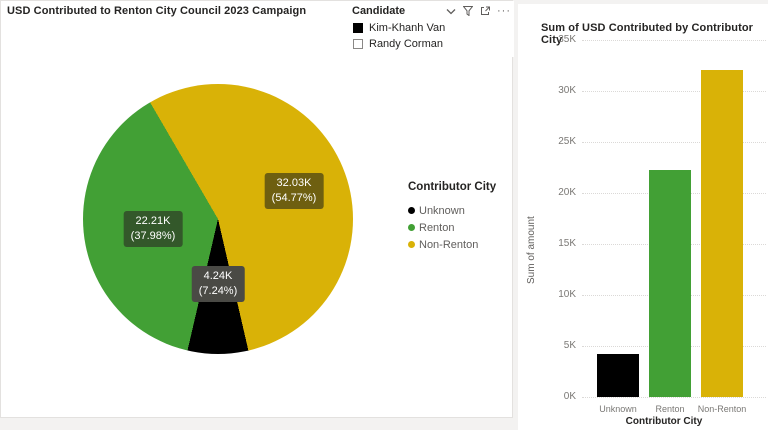  Describe the element at coordinates (294, 191) in the screenshot. I see `pie-data-label-non-renton: 32.03K (54.77%)` at that location.